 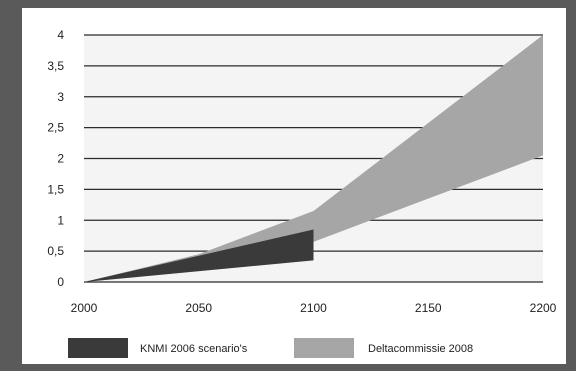 I want to click on y-tick-label: 3, so click(x=60, y=97).